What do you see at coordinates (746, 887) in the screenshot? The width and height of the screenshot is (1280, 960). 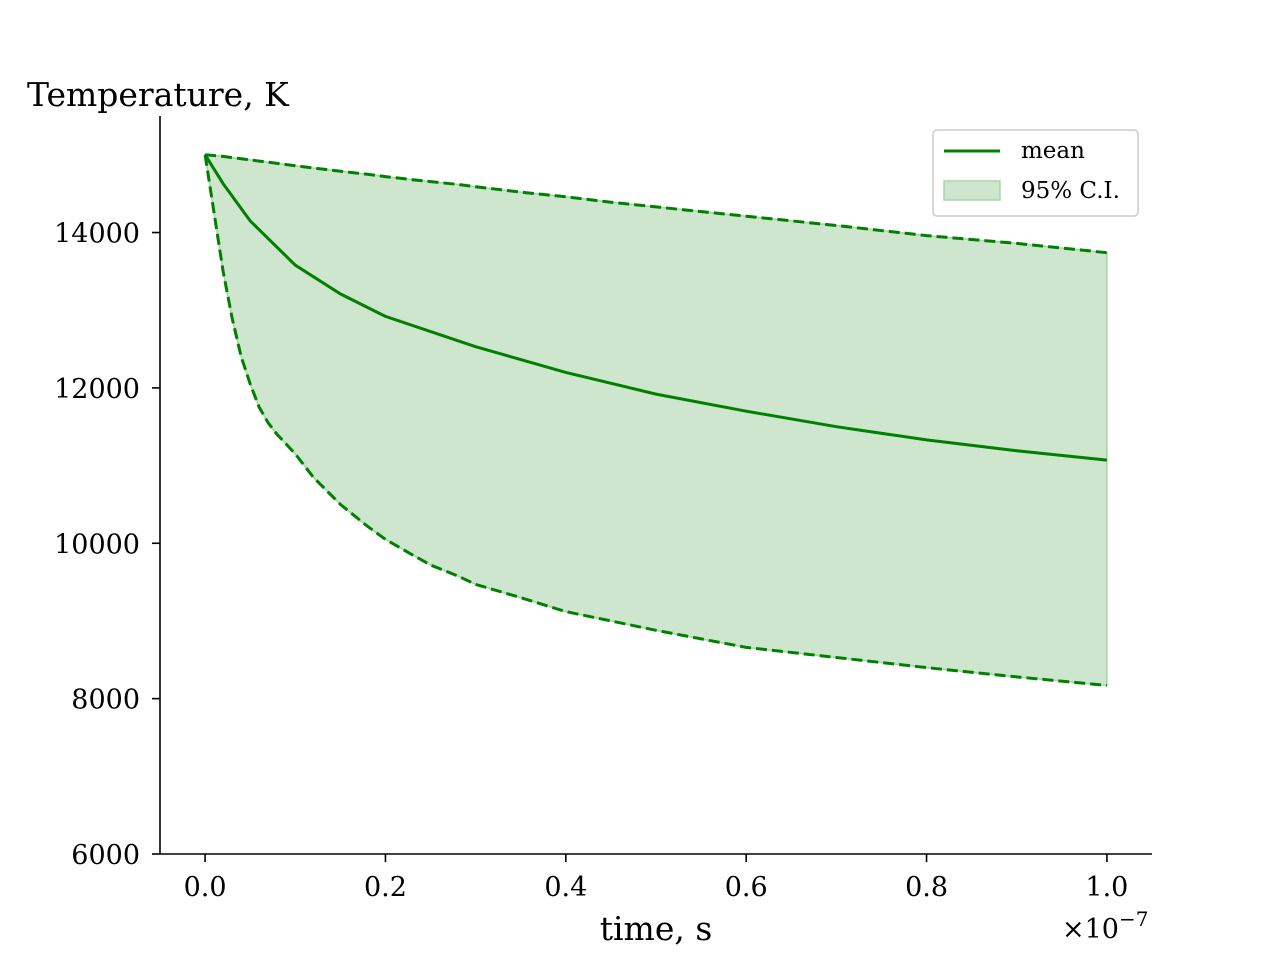 I see `x-tick-label: 0.6` at bounding box center [746, 887].